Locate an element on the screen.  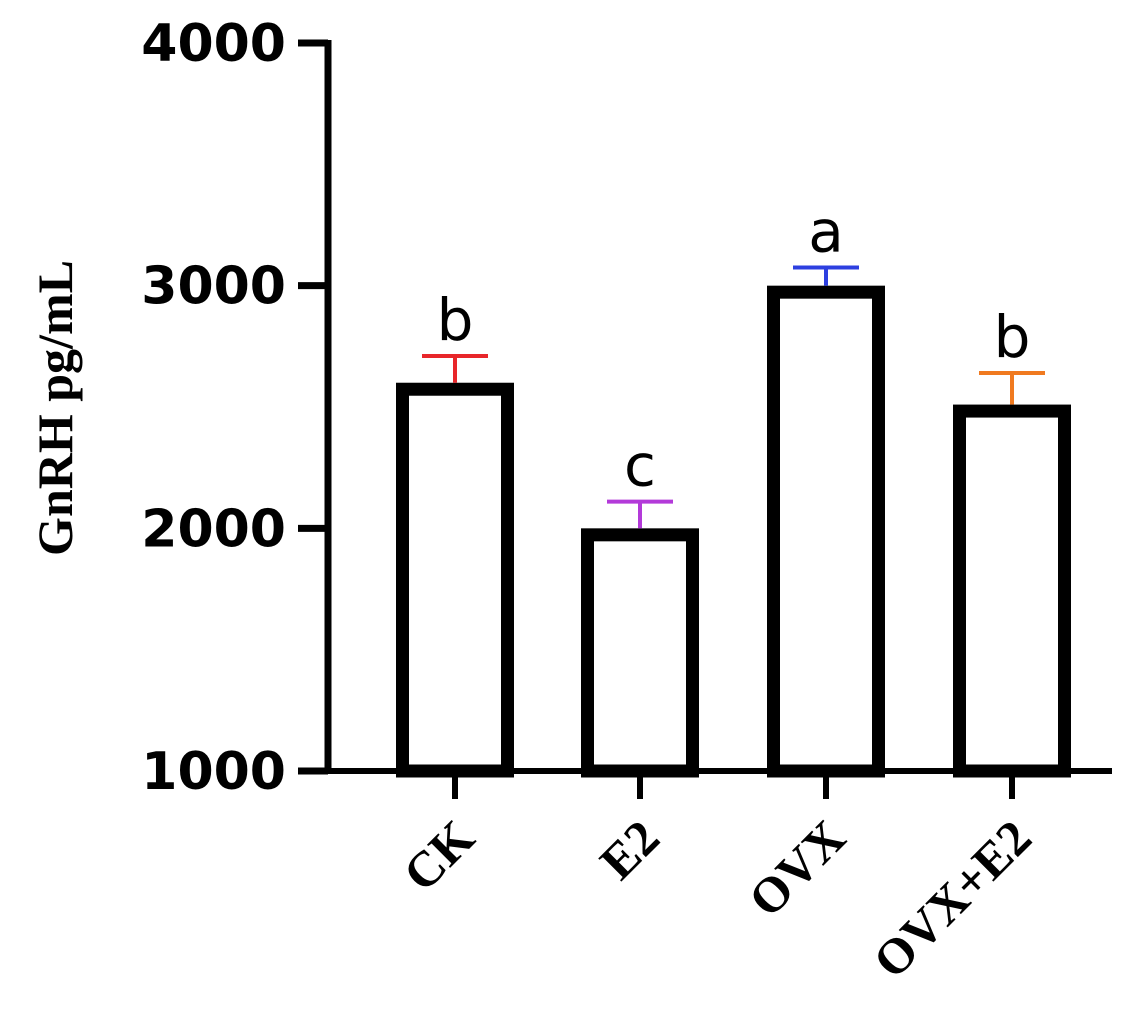
bar-ovx-e2 is located at coordinates (1012, 591).